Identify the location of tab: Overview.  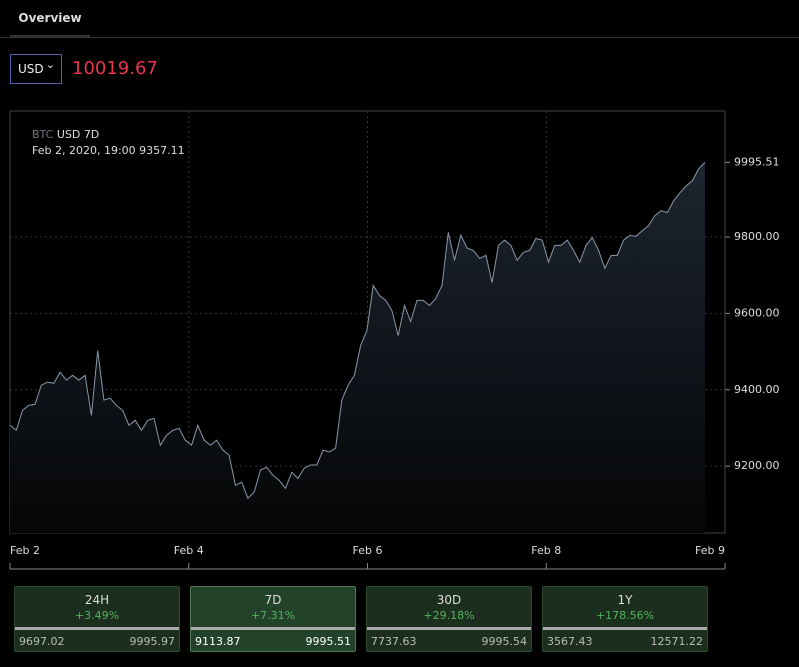
(50, 18).